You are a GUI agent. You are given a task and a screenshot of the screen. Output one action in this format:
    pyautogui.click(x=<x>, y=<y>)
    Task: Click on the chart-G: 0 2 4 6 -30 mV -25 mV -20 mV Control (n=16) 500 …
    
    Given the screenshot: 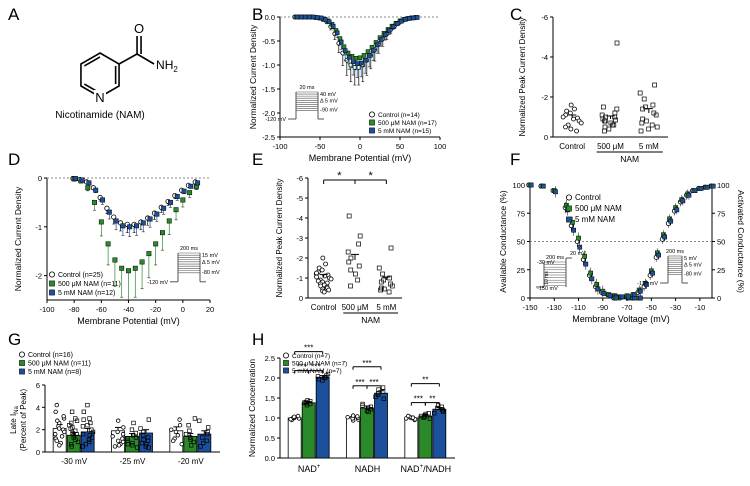 What is the action you would take?
    pyautogui.click(x=119, y=408)
    